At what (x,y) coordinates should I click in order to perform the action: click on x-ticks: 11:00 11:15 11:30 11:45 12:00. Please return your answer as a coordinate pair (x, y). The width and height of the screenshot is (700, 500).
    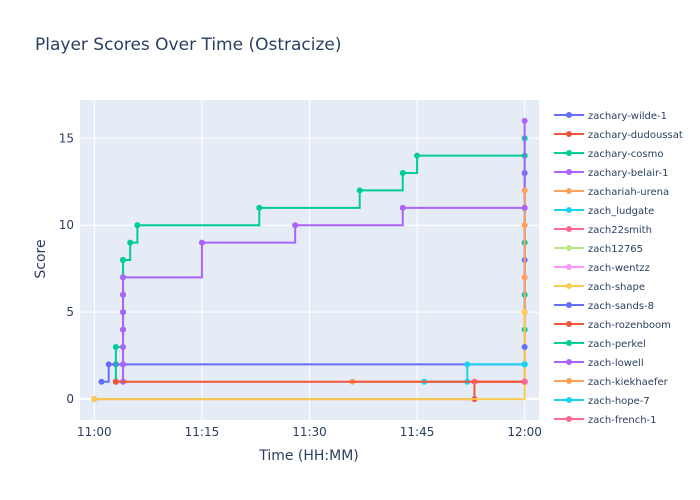
    Looking at the image, I should click on (309, 432).